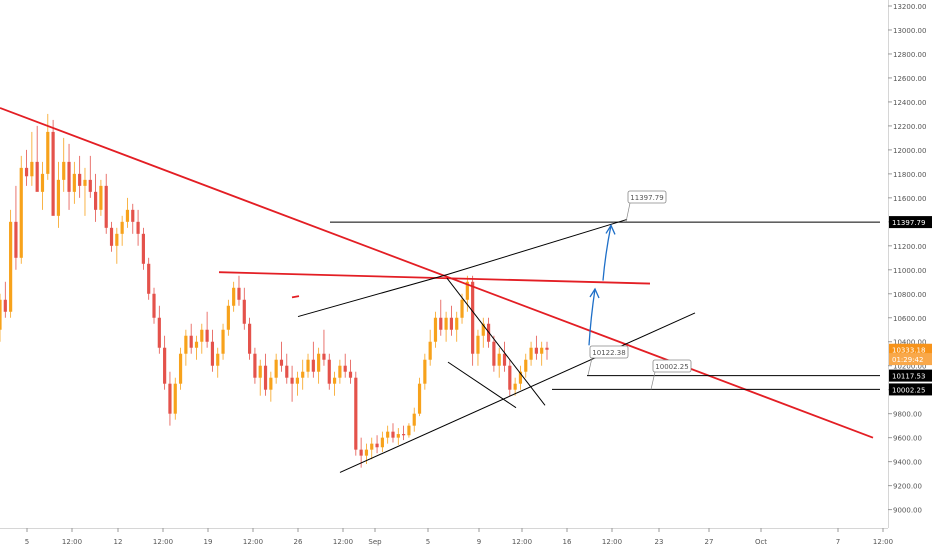 The image size is (932, 554). Describe the element at coordinates (375, 542) in the screenshot. I see `x-tick-label: Sep` at that location.